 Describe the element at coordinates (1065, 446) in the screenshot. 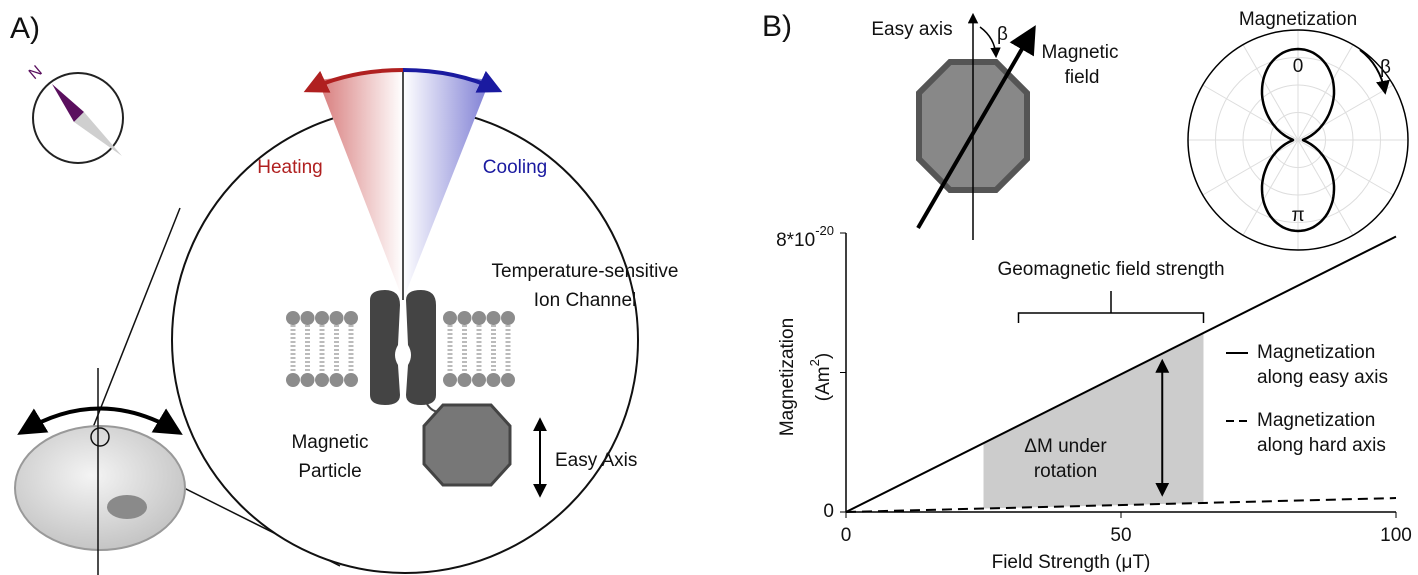

I see `shaded-label: ΔM under` at that location.